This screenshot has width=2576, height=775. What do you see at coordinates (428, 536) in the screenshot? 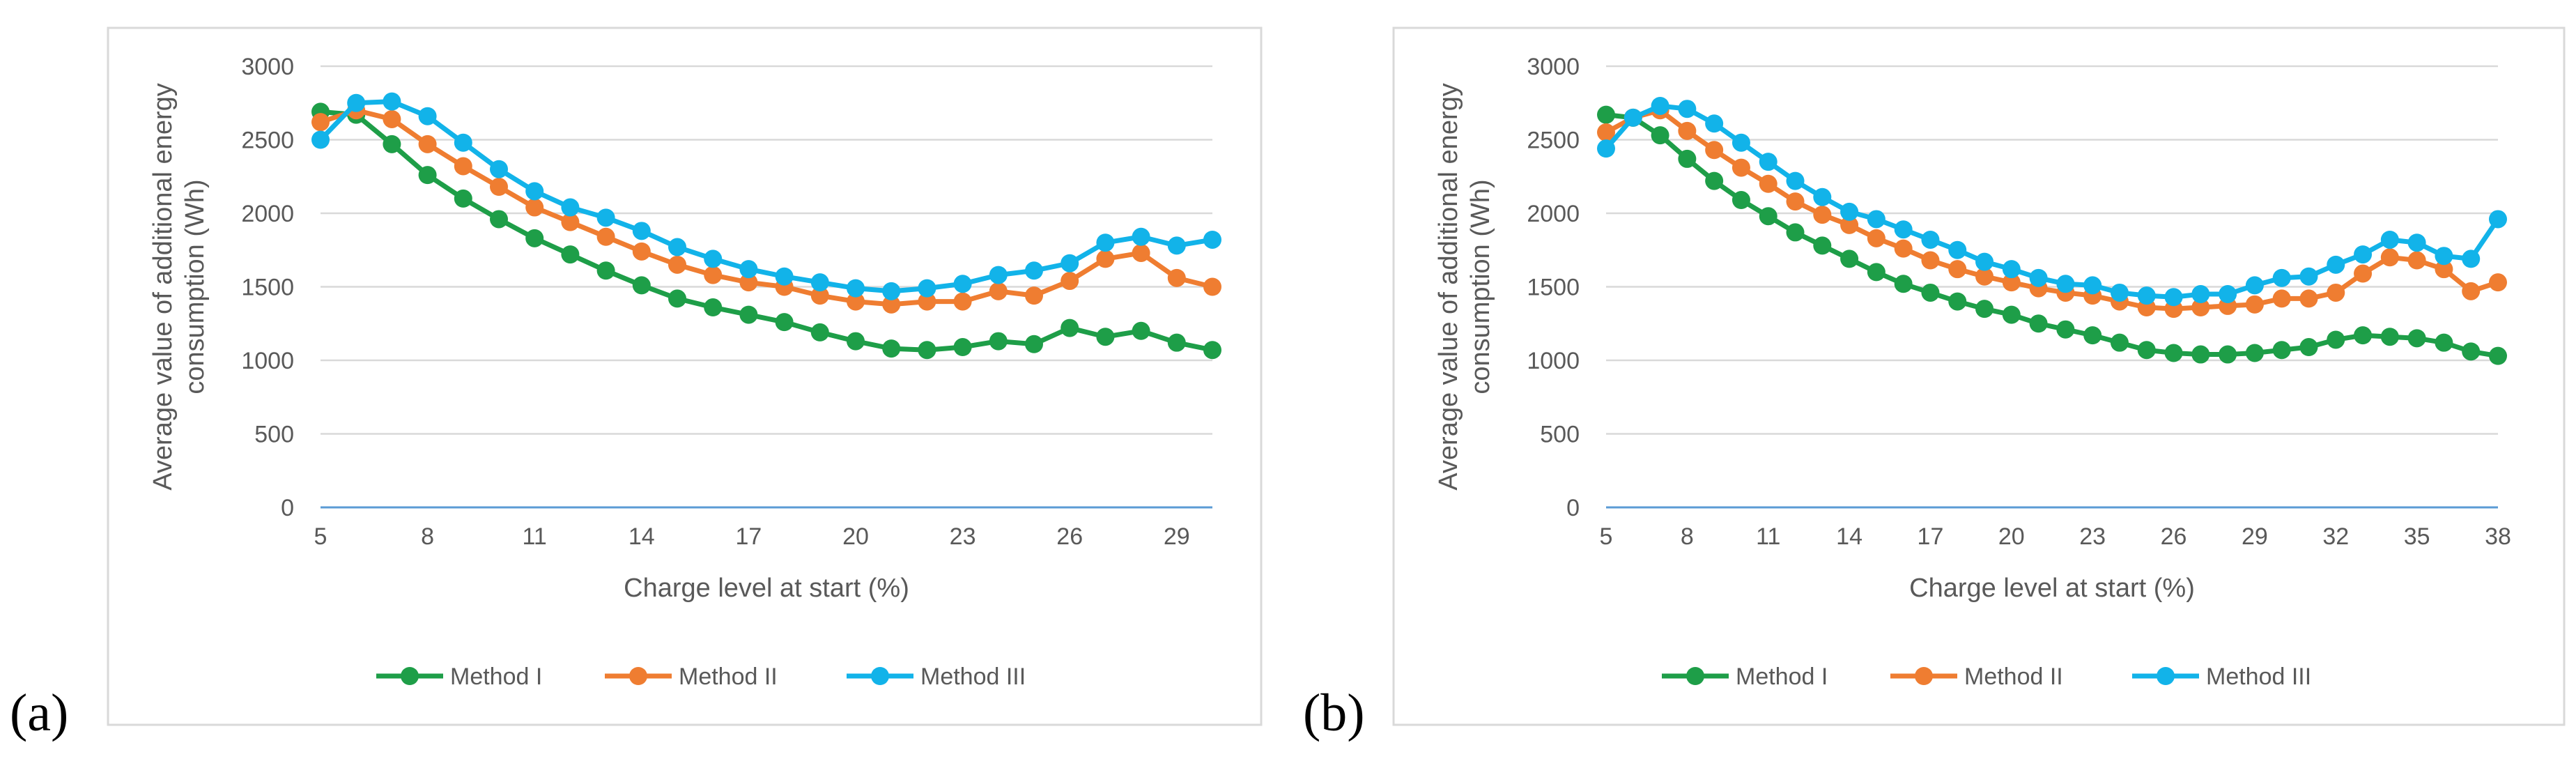
I see `x-tick-label: 8` at bounding box center [428, 536].